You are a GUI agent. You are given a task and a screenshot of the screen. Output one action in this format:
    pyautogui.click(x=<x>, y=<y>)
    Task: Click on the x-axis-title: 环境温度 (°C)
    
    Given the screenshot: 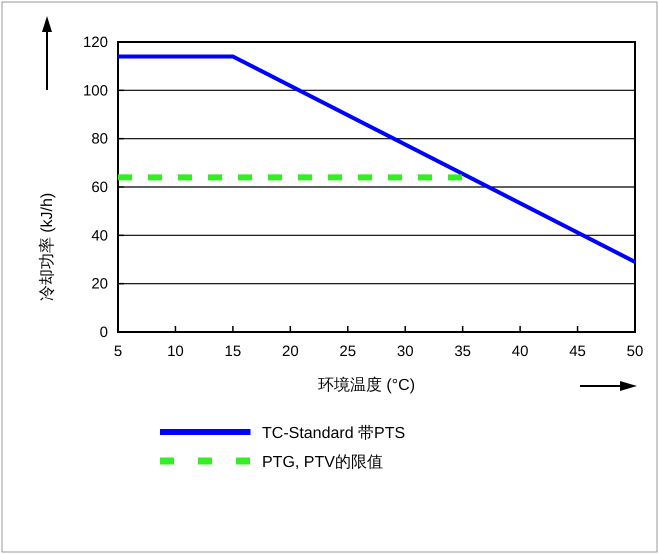 What is the action you would take?
    pyautogui.click(x=367, y=385)
    